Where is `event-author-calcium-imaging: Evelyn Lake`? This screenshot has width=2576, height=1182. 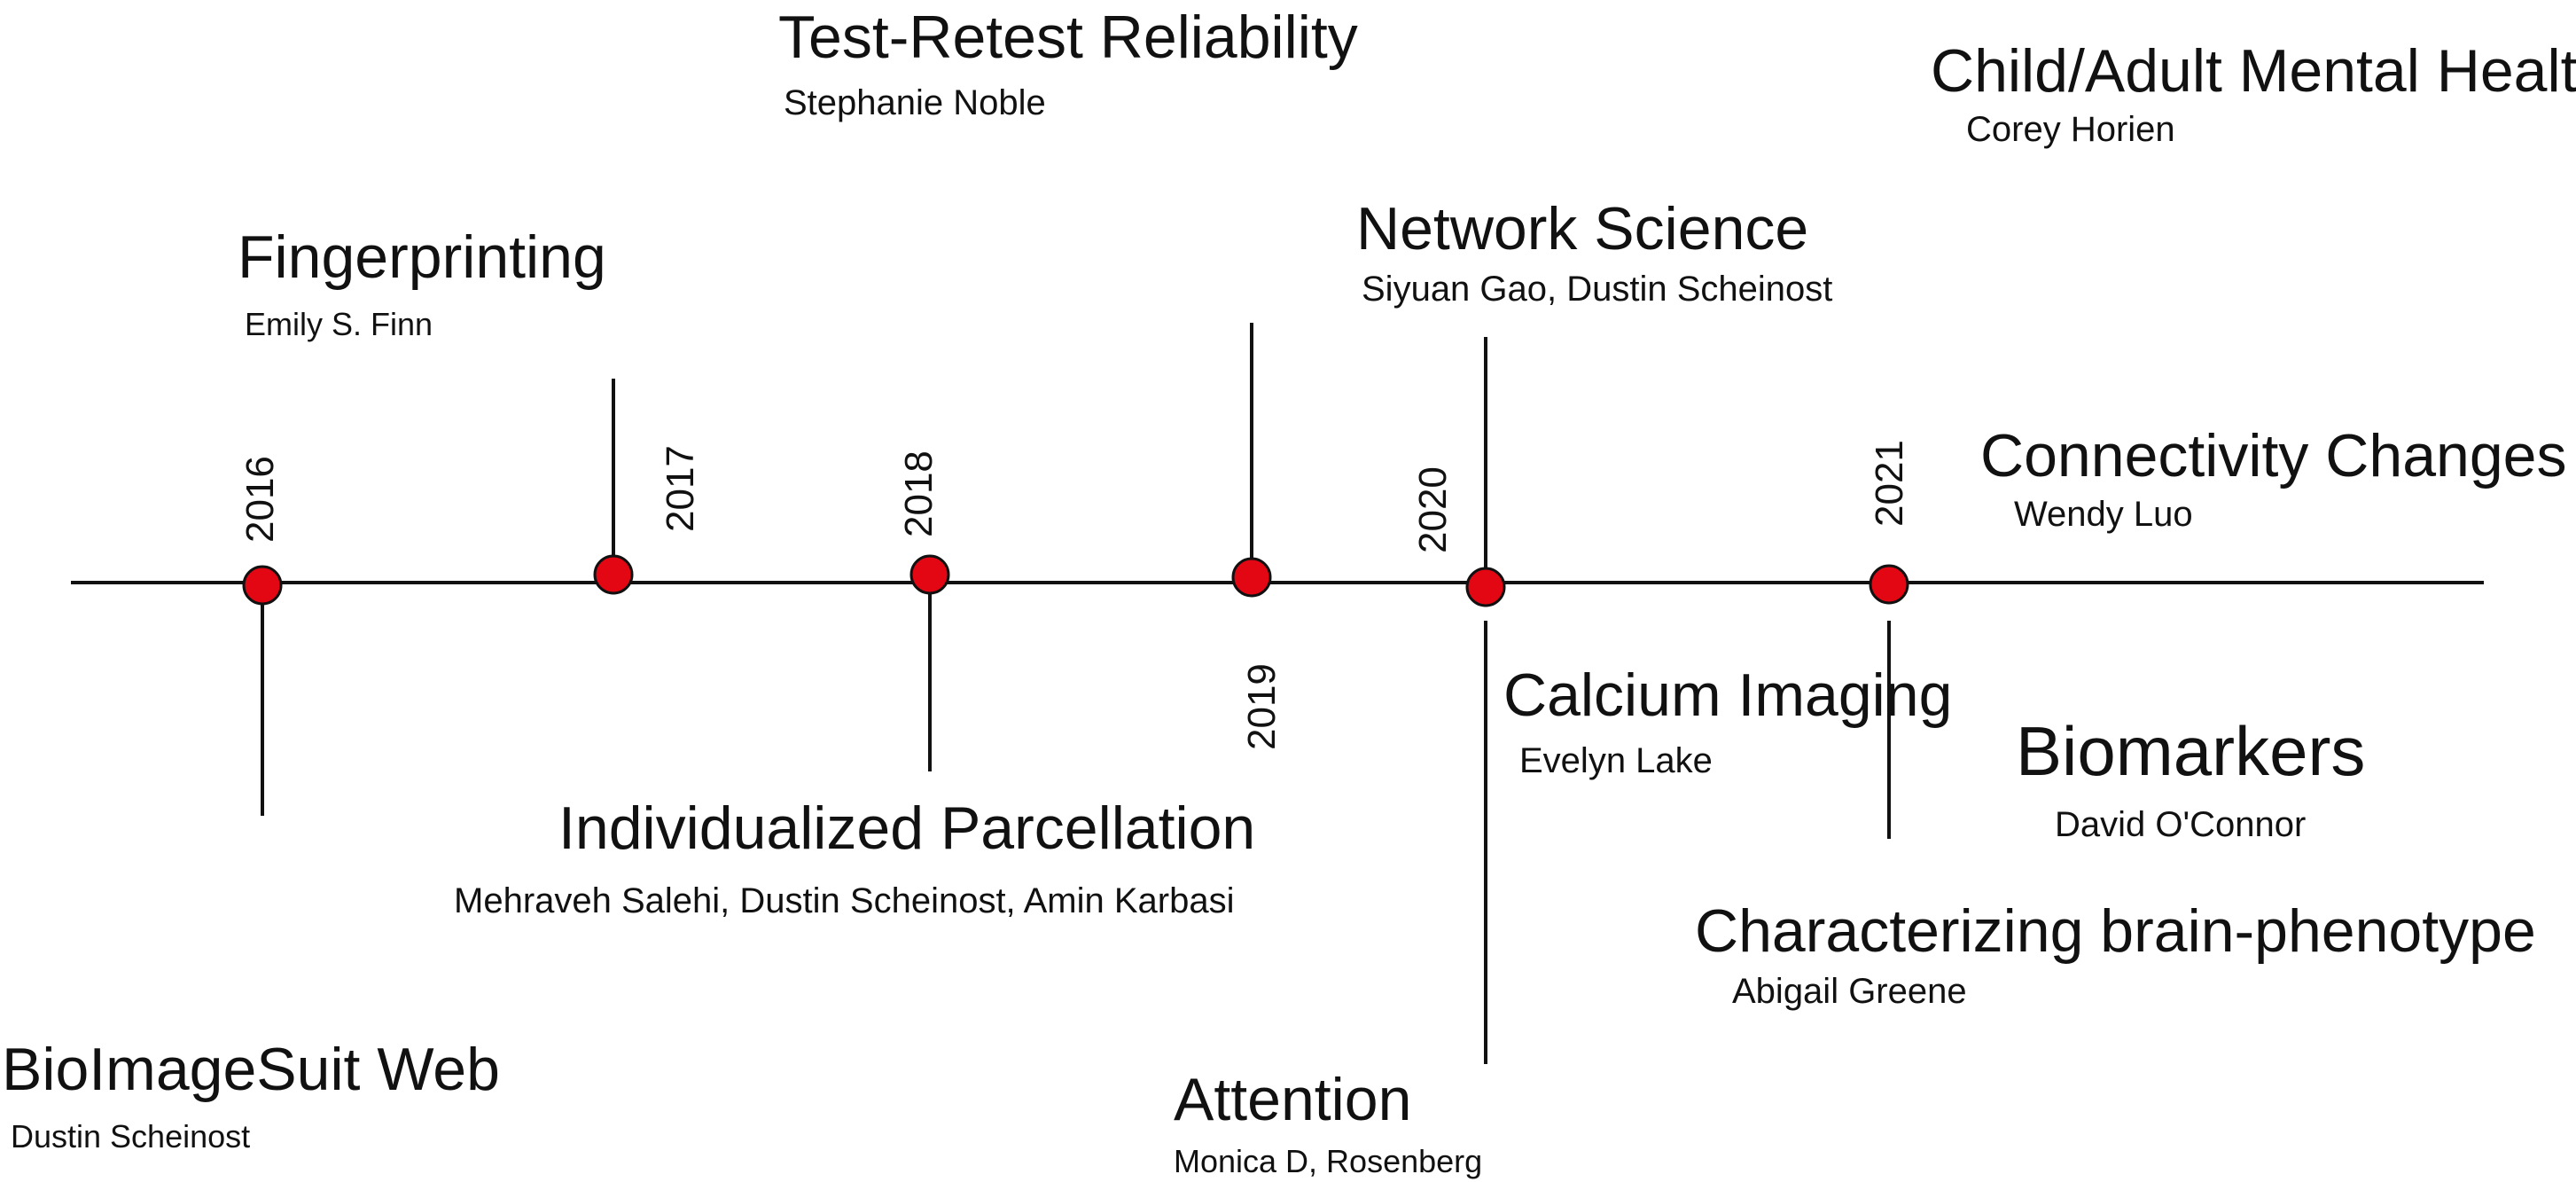
event-author-calcium-imaging: Evelyn Lake is located at coordinates (1616, 760).